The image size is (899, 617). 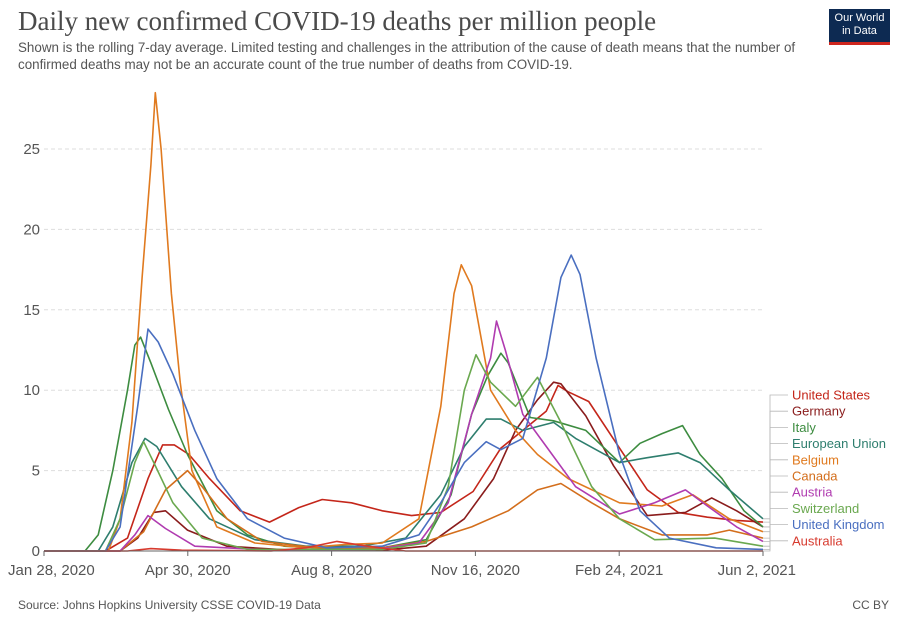 I want to click on x-tick-label: Nov 16, 2020, so click(x=475, y=570).